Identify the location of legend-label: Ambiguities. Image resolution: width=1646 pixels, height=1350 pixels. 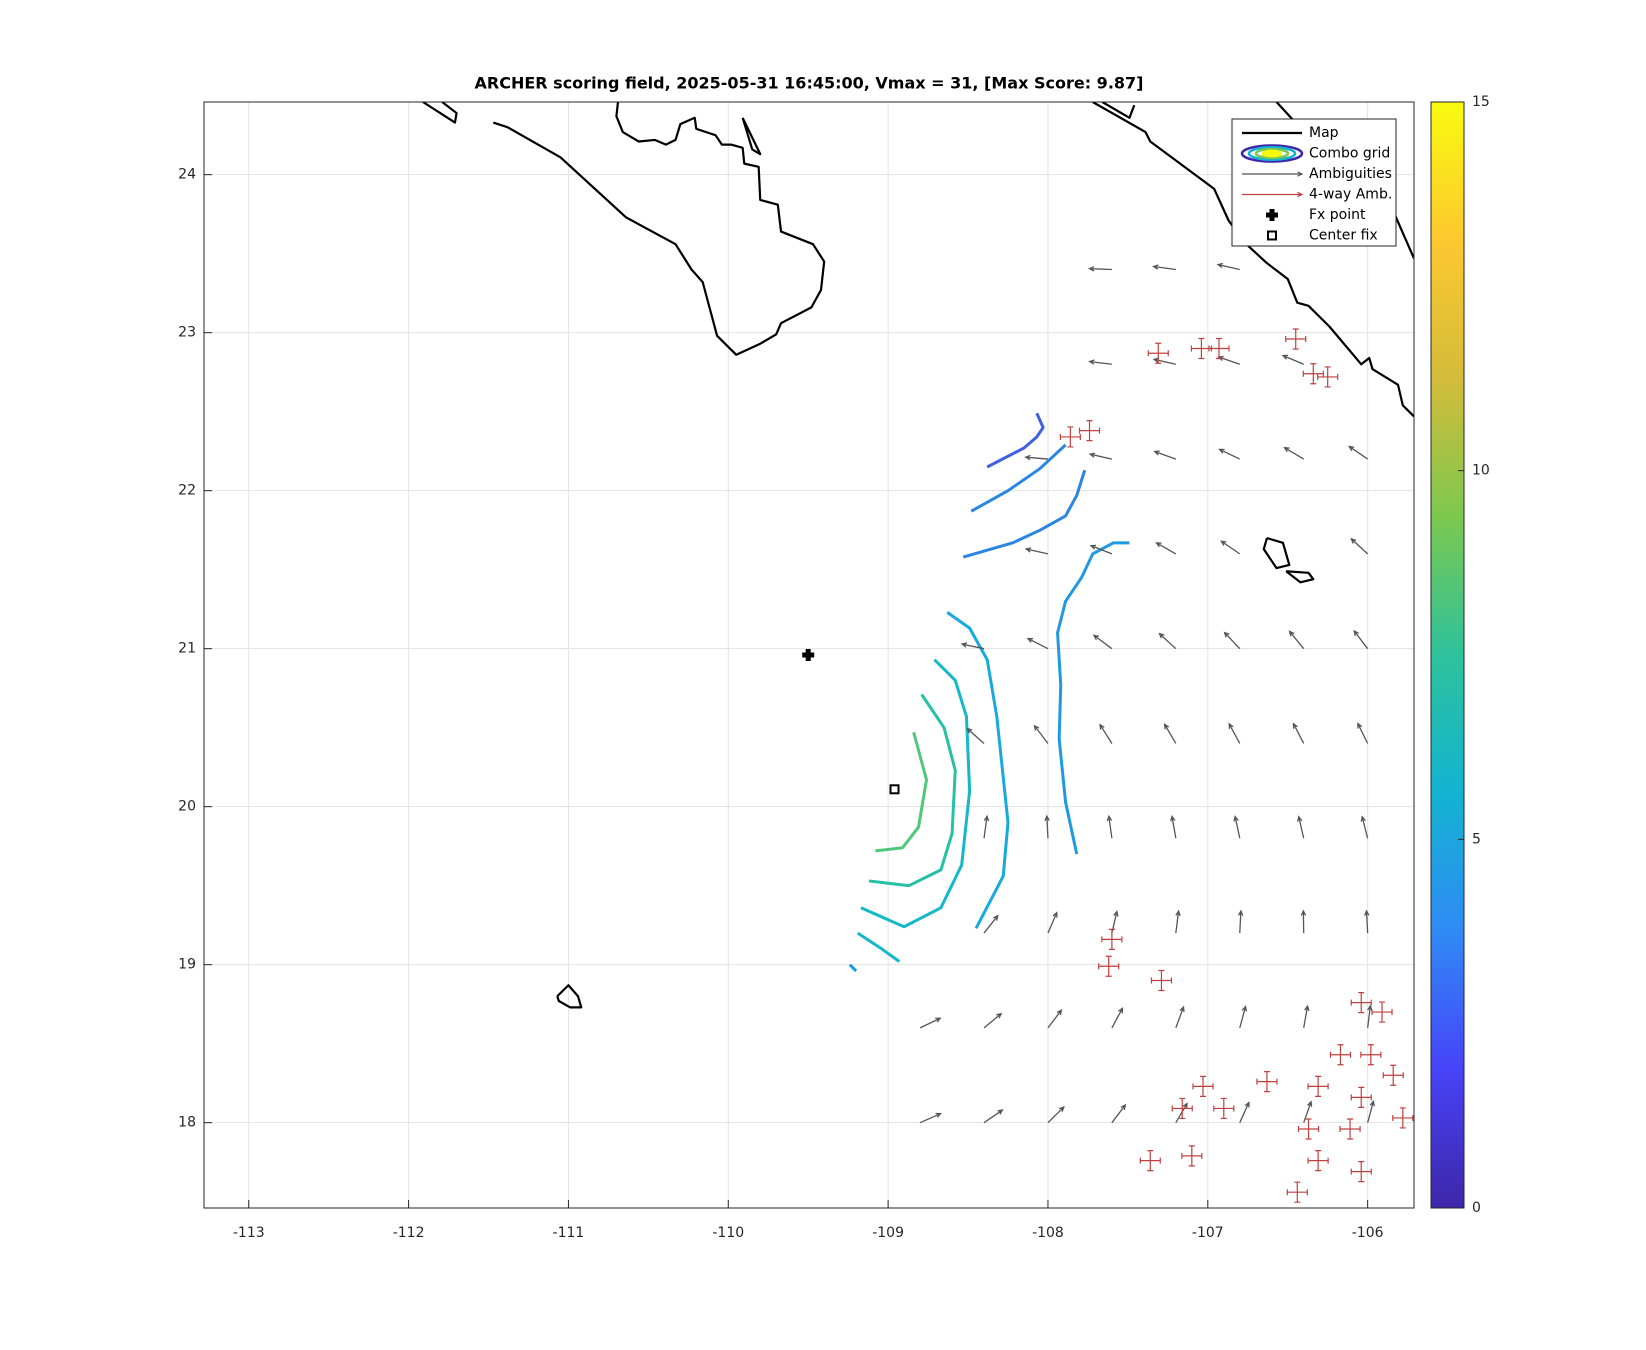
(1350, 174).